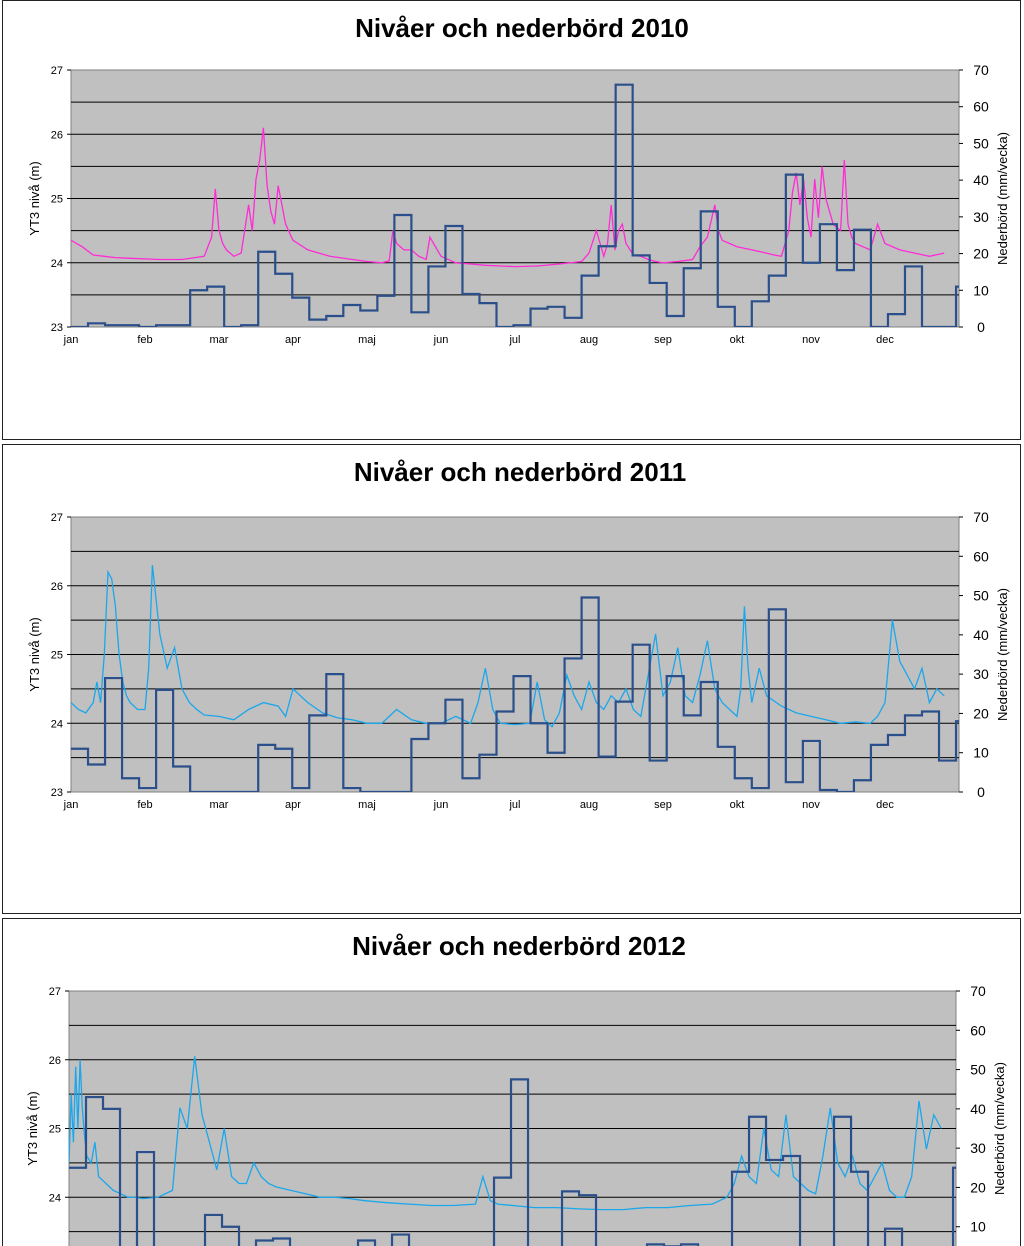 The height and width of the screenshot is (1246, 1024). I want to click on chart-title: Nivåer och nederbörd 2012, so click(519, 946).